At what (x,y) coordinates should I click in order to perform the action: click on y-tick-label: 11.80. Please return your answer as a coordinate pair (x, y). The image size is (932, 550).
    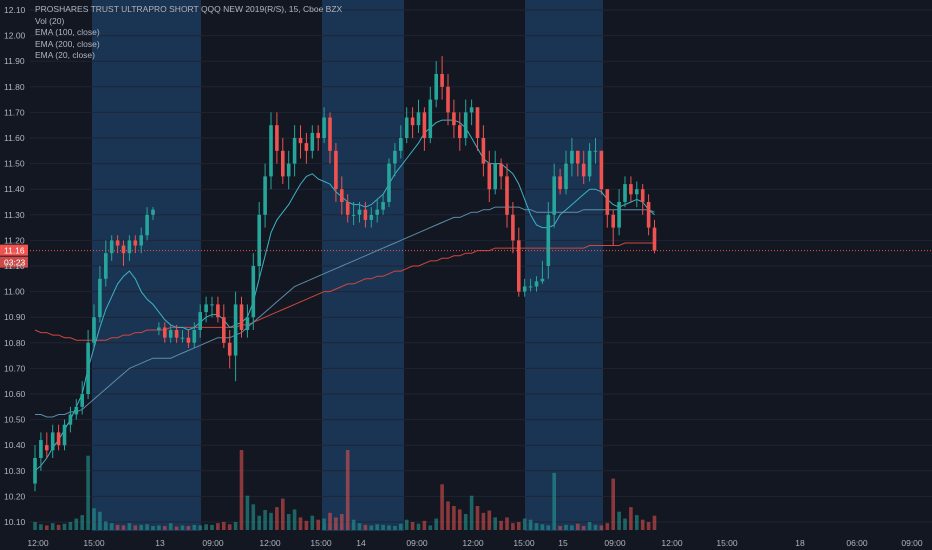
    Looking at the image, I should click on (14, 87).